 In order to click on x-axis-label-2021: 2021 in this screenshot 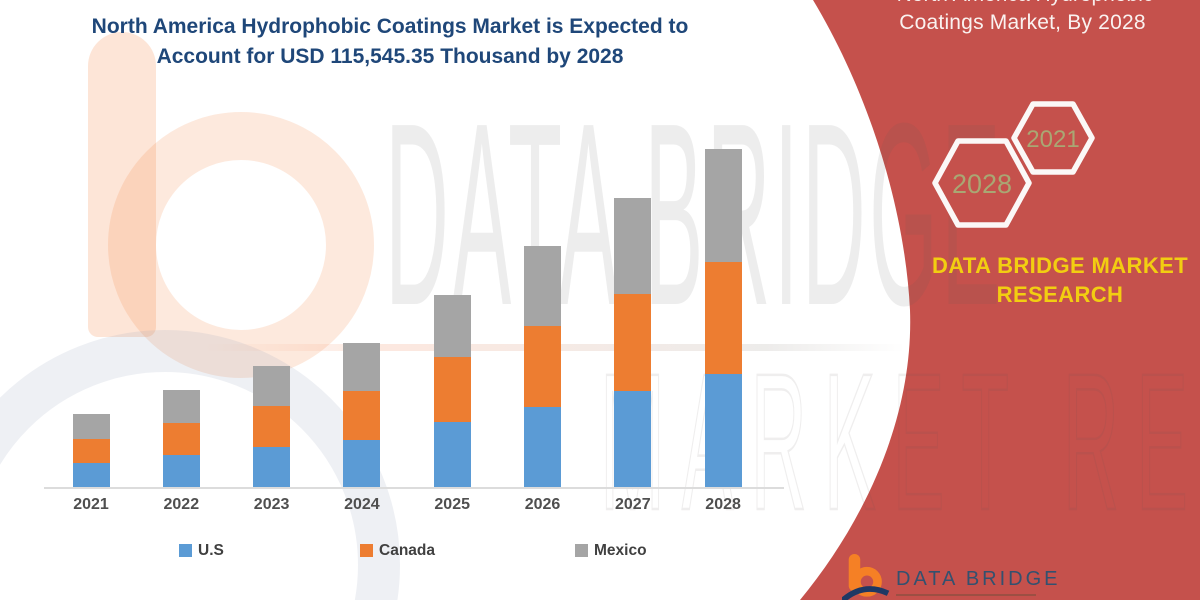, I will do `click(91, 504)`.